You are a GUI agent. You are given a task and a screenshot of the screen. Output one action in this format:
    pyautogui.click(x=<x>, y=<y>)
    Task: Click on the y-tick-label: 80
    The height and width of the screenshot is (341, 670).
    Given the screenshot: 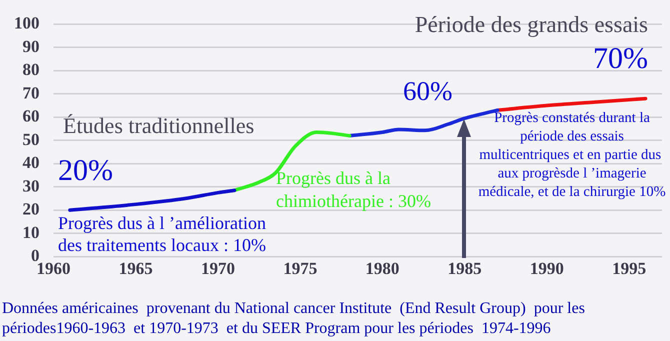 What is the action you would take?
    pyautogui.click(x=31, y=70)
    